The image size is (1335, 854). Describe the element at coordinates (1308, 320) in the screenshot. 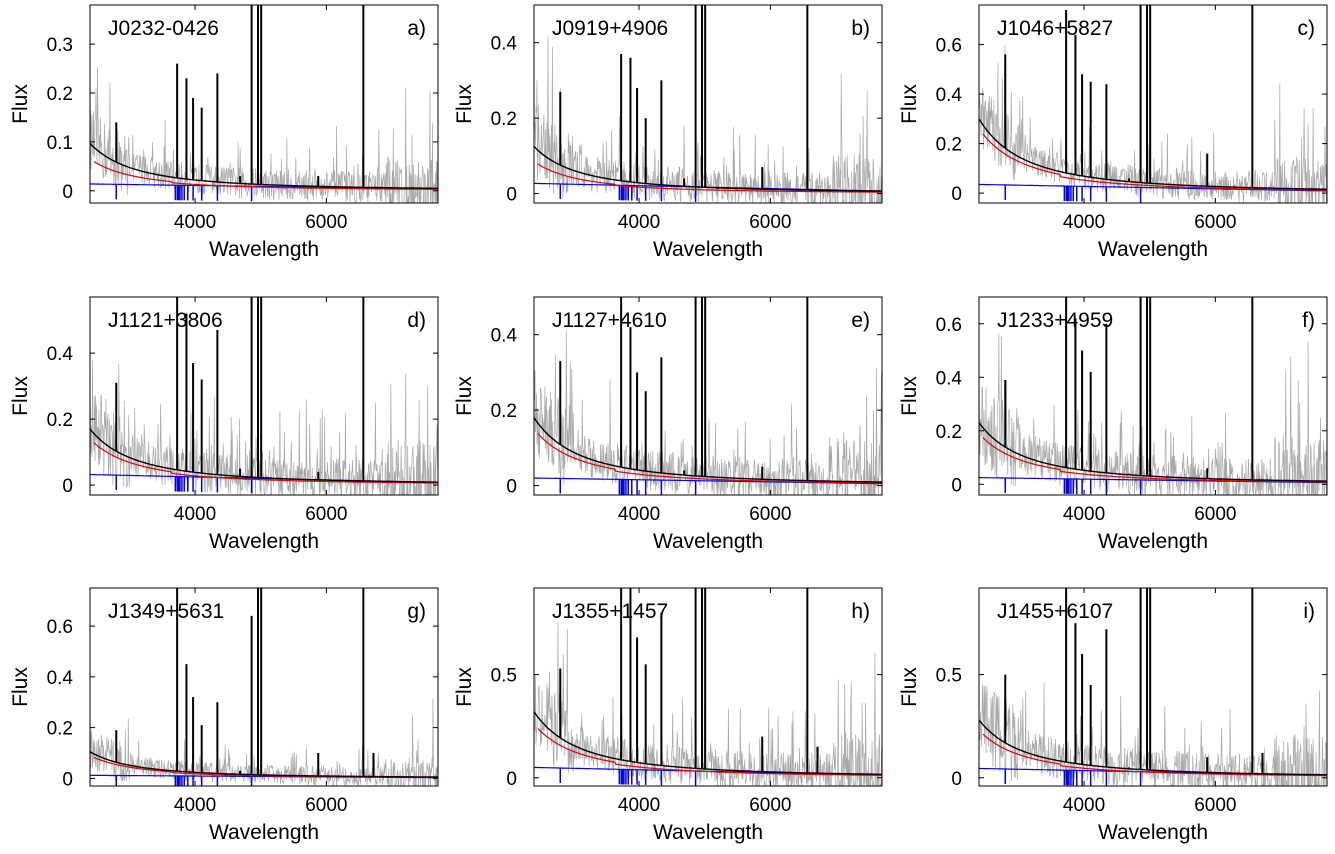

I see `panel-label: f)` at that location.